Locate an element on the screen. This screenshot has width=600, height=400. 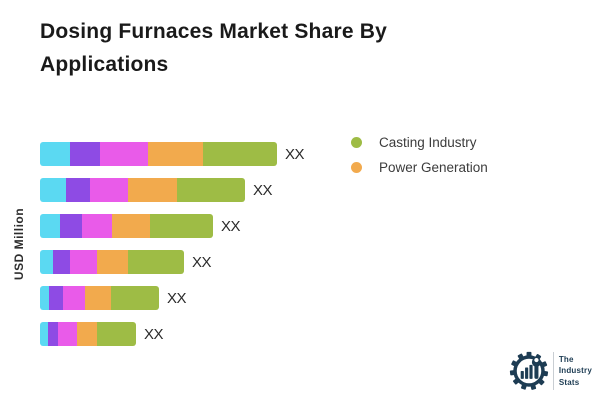
brand-name-line: Industry is located at coordinates (575, 371).